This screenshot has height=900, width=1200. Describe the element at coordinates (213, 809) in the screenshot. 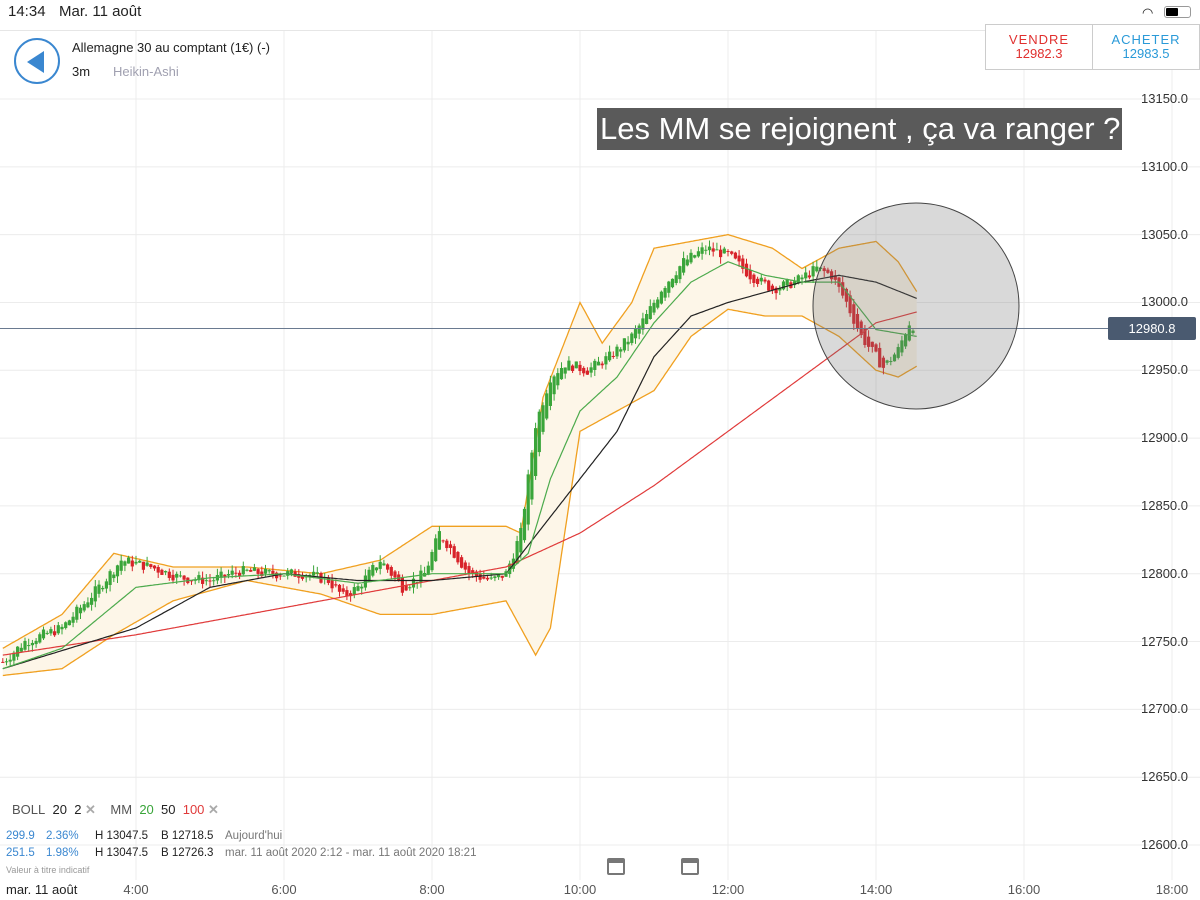

I see `mm-remove-icon: ✕` at that location.